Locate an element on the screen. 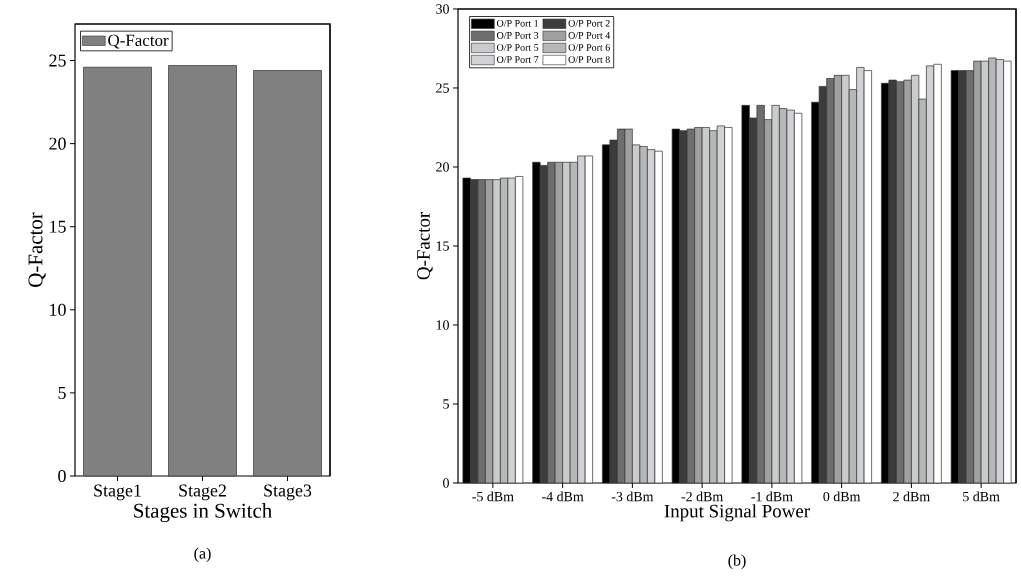 This screenshot has width=1021, height=578. x-tick-label: Stage2 is located at coordinates (202, 492).